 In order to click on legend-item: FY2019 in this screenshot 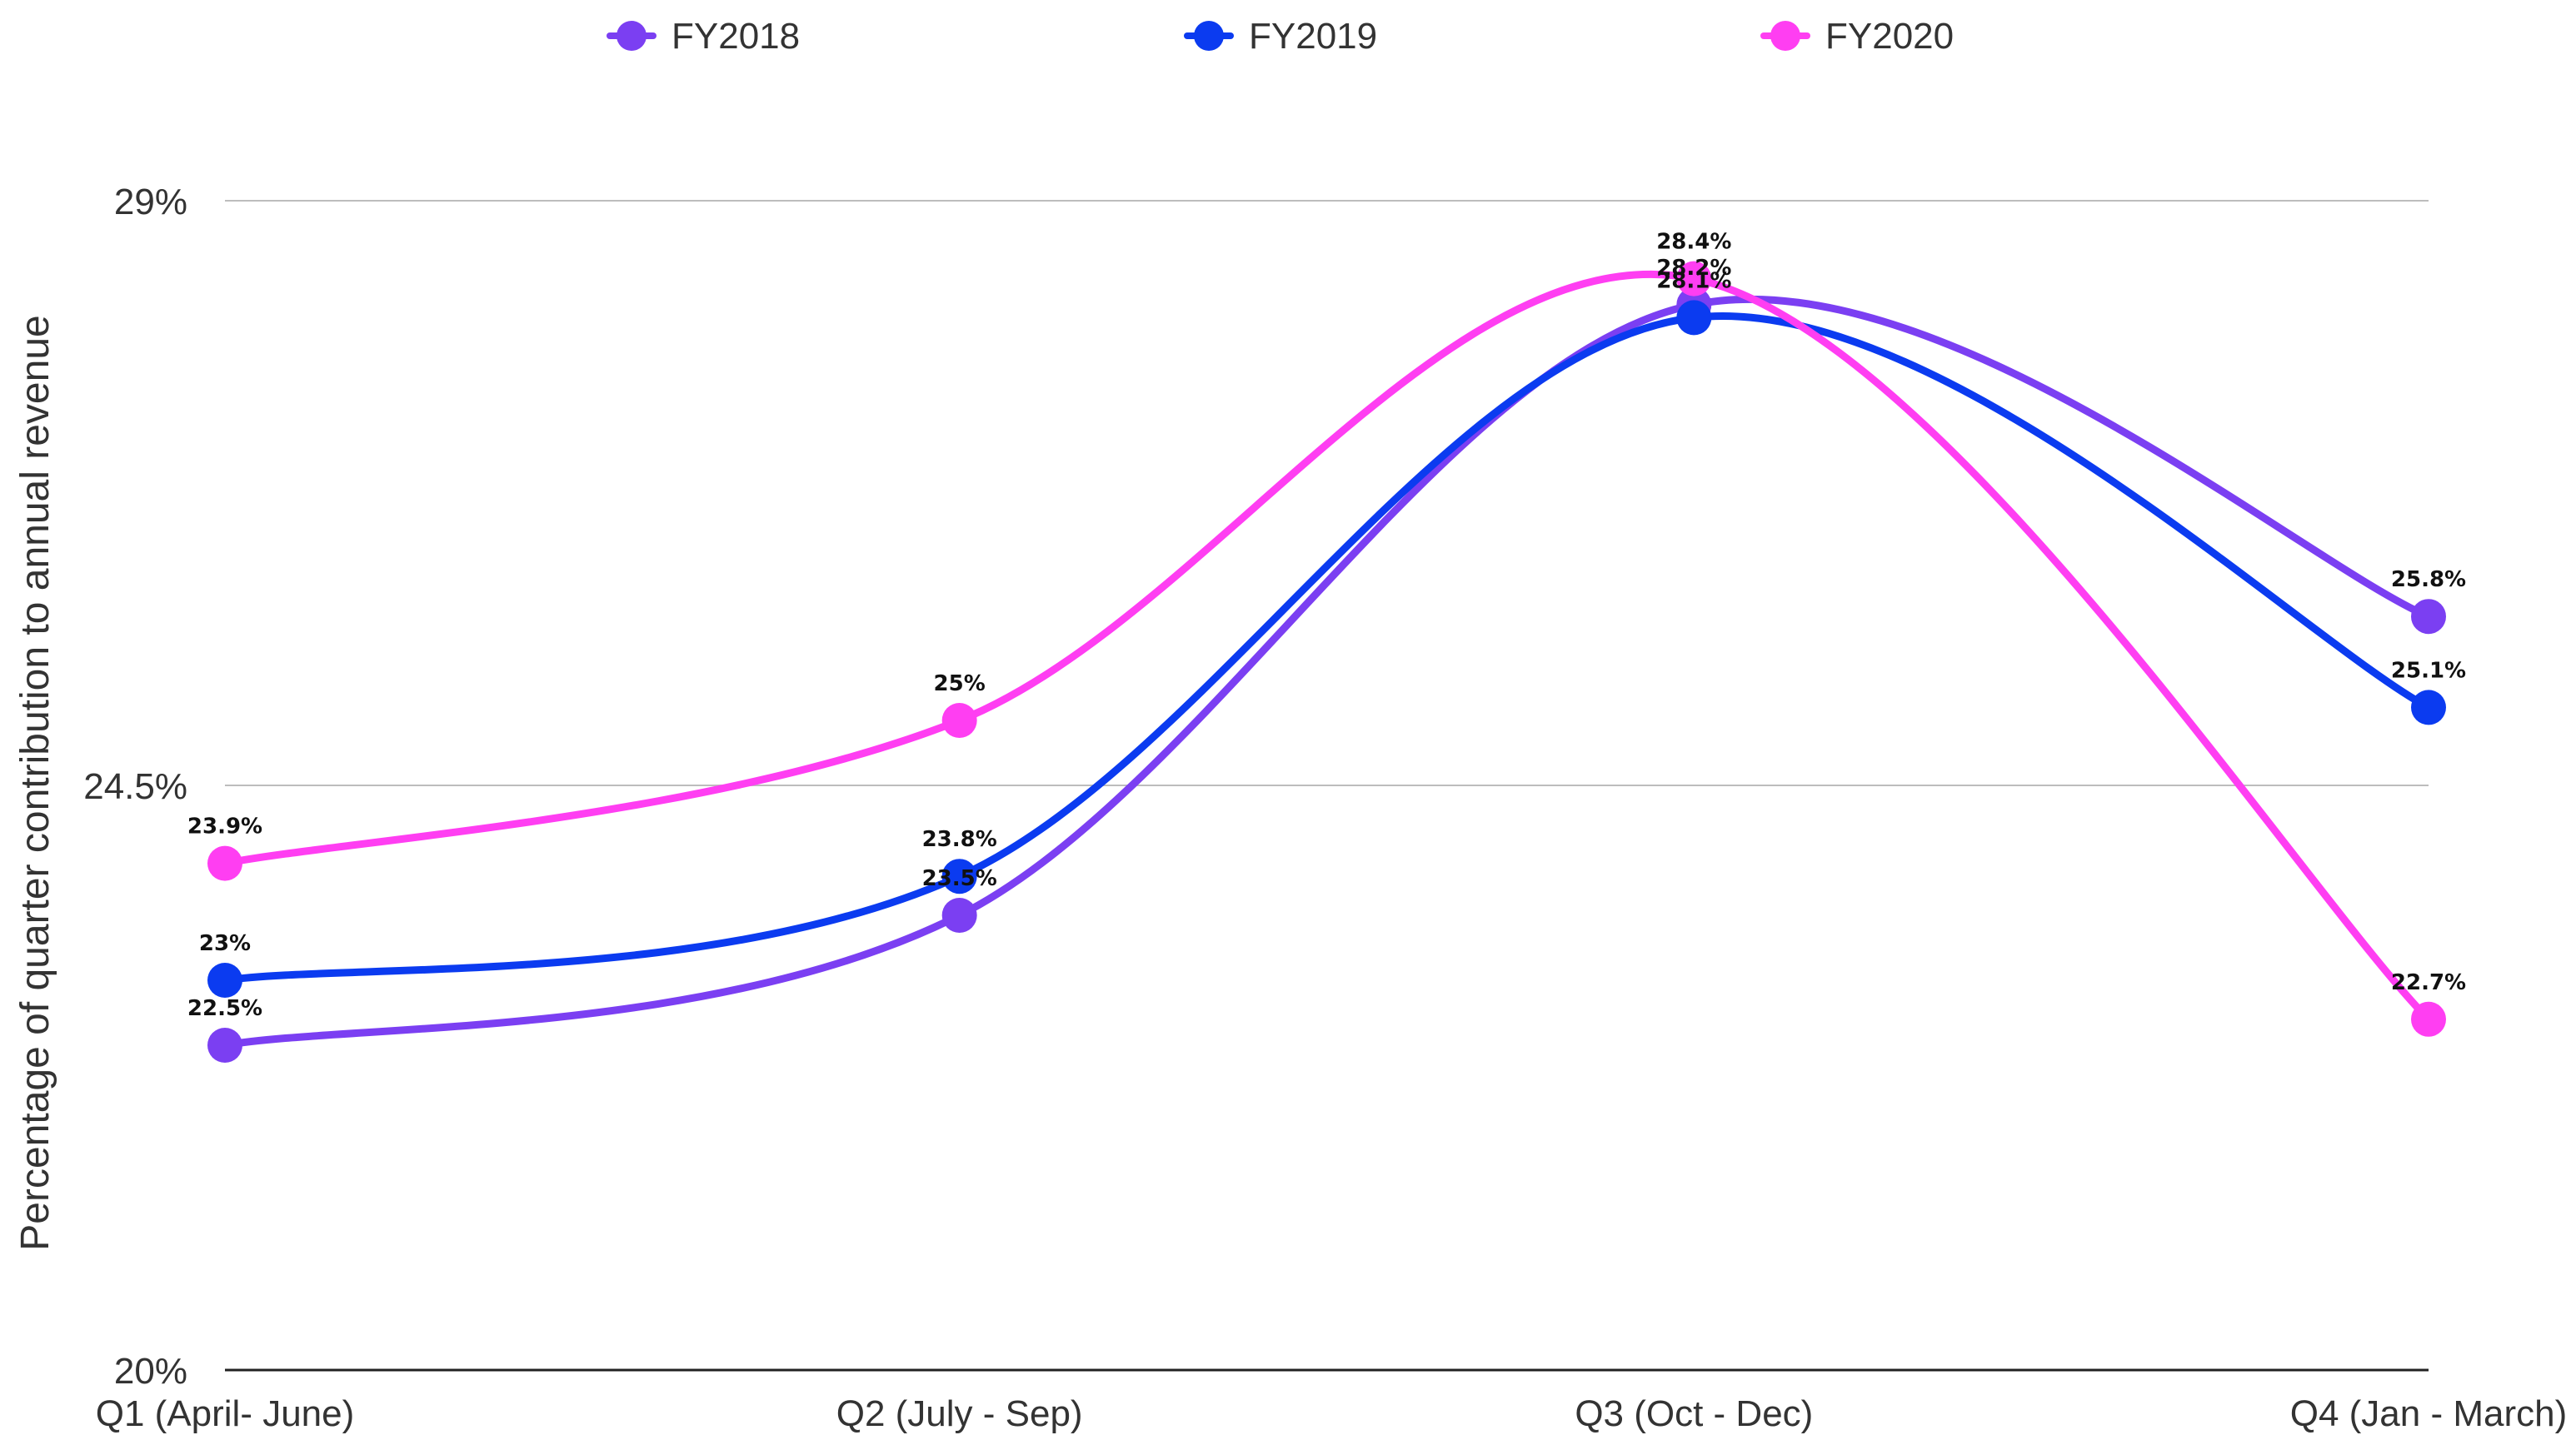, I will do `click(1280, 36)`.